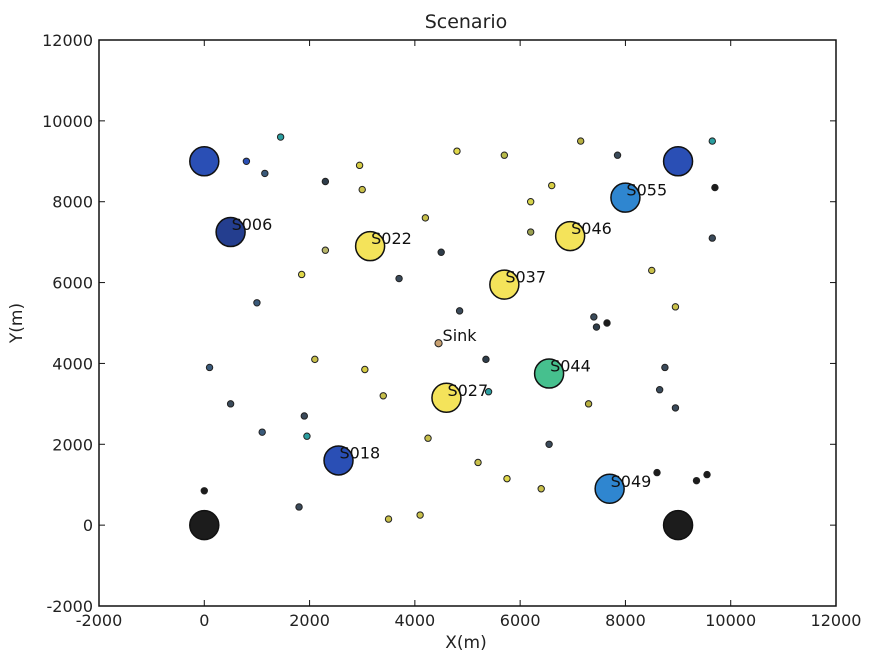 The width and height of the screenshot is (870, 654). Describe the element at coordinates (67, 40) in the screenshot. I see `y-tick-label: 12000` at that location.